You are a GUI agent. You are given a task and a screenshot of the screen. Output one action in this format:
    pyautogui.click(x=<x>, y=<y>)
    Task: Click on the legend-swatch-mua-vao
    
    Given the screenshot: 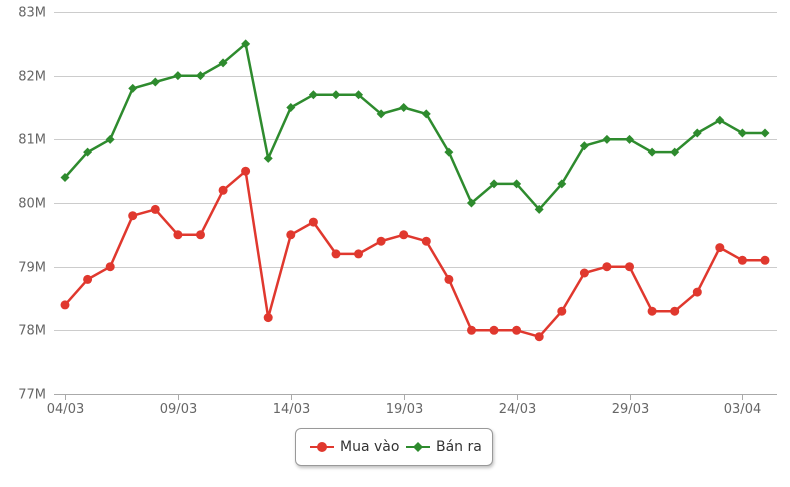 What is the action you would take?
    pyautogui.click(x=322, y=447)
    